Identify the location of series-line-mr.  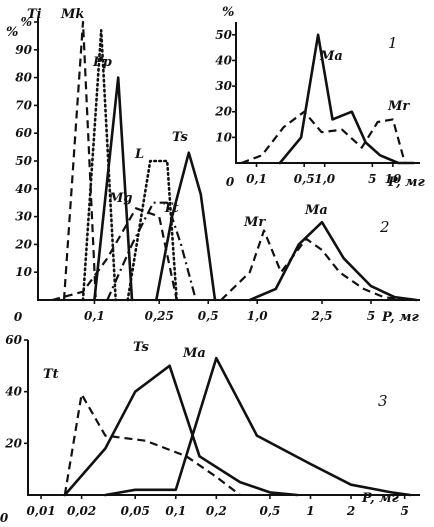
(323, 137).